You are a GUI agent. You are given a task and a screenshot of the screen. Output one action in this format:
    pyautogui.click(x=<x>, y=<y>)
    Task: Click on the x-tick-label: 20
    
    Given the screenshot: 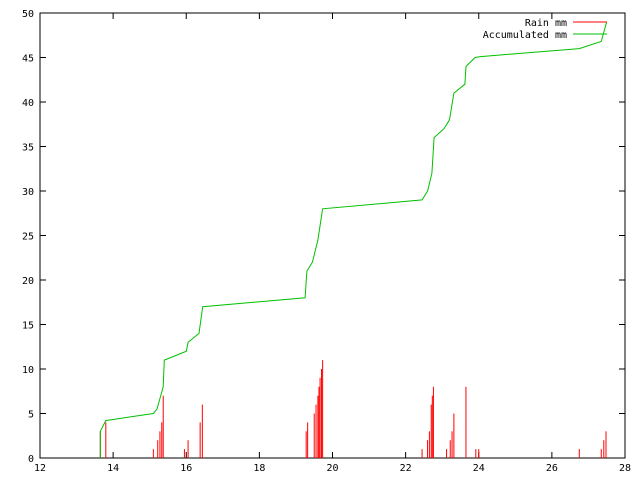 What is the action you would take?
    pyautogui.click(x=332, y=468)
    